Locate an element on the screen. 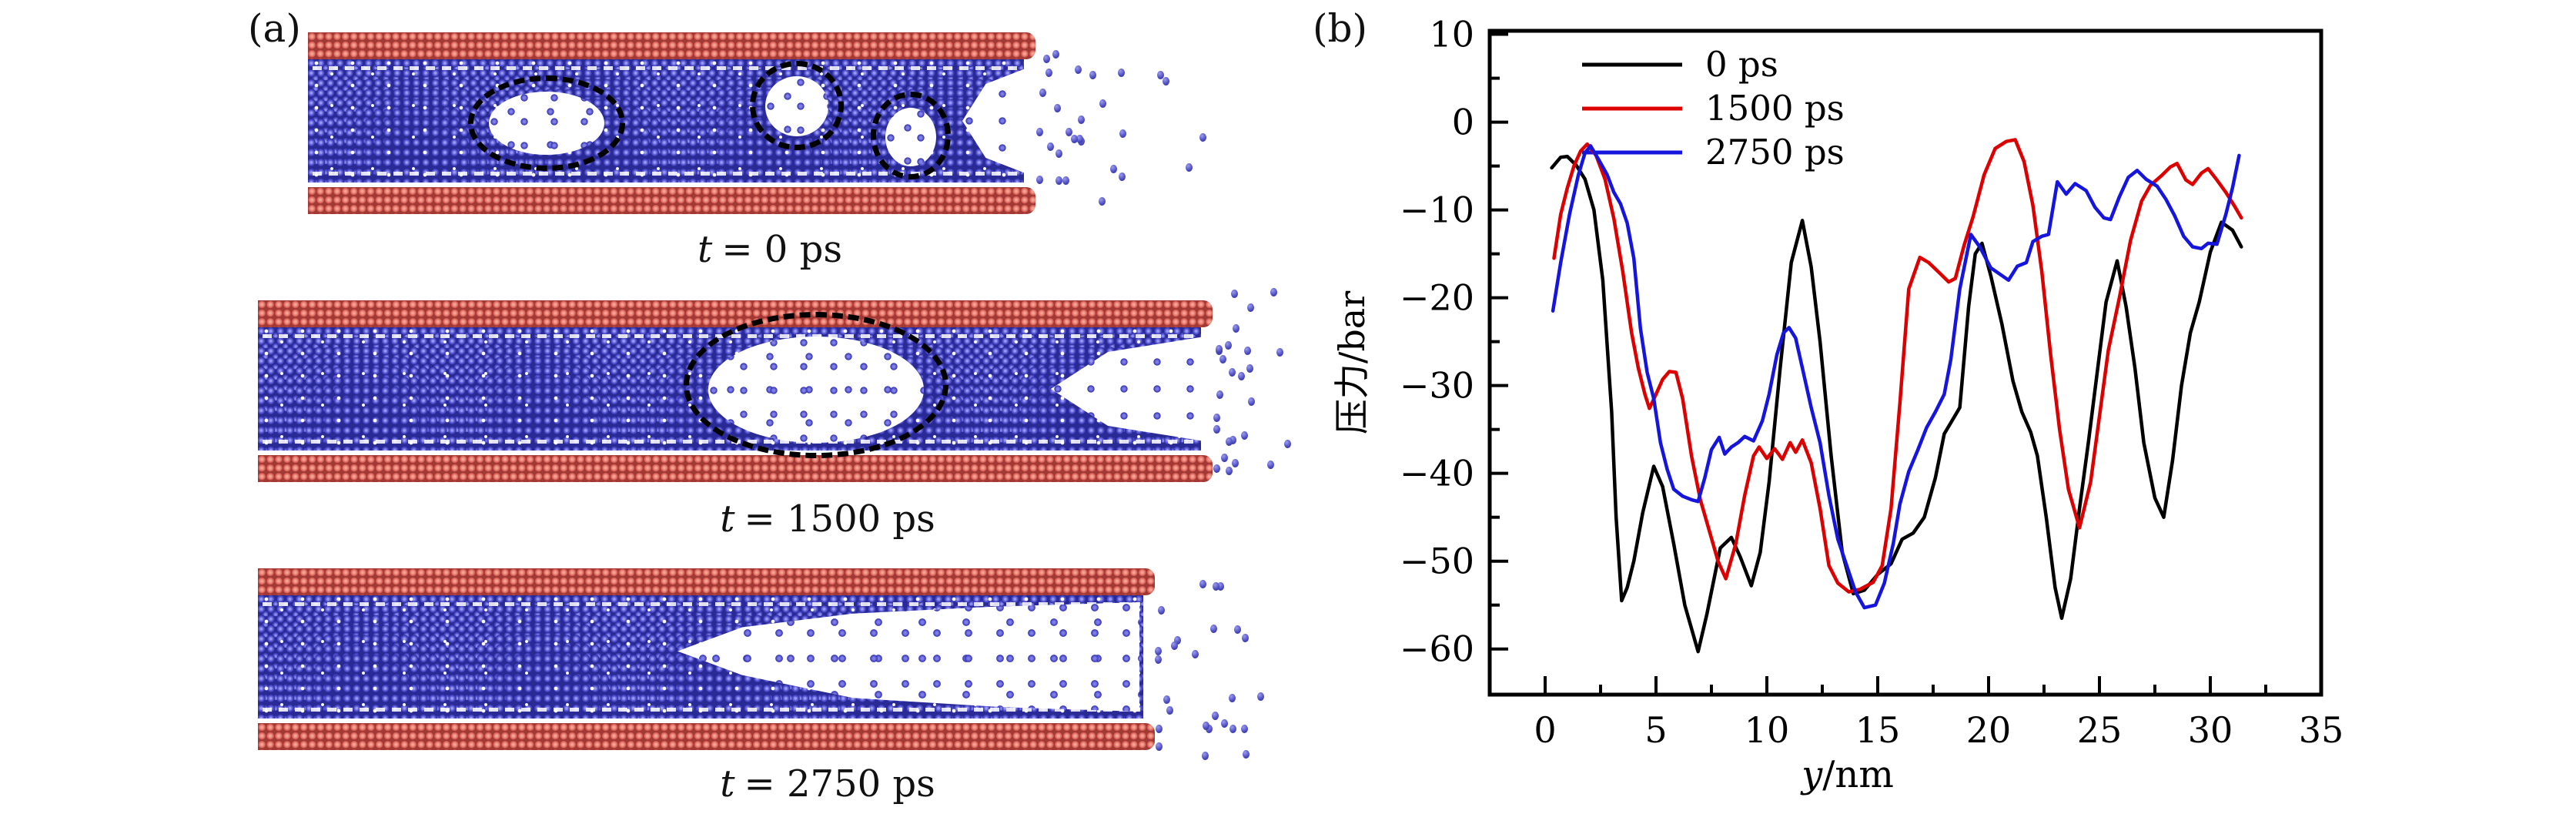 The image size is (2576, 814). x-tick-label: 0 is located at coordinates (1545, 730).